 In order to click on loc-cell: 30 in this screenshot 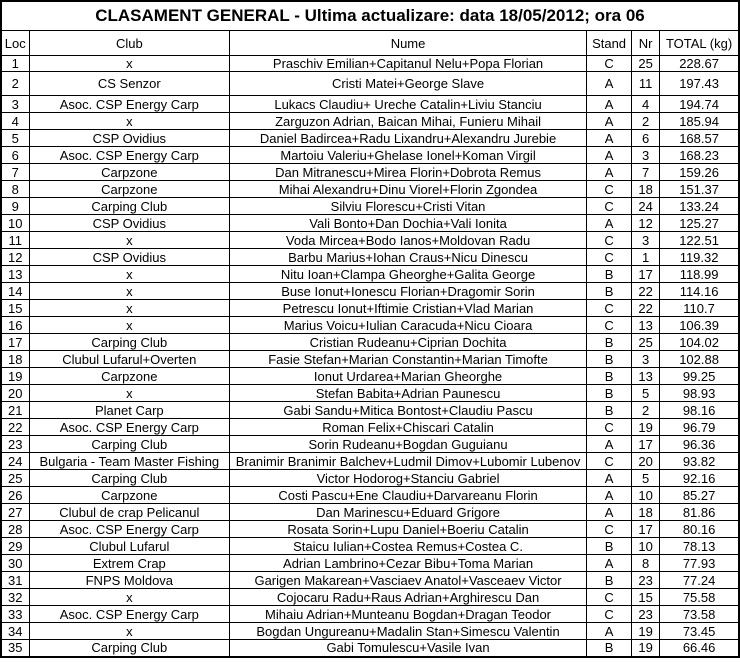, I will do `click(15, 563)`.